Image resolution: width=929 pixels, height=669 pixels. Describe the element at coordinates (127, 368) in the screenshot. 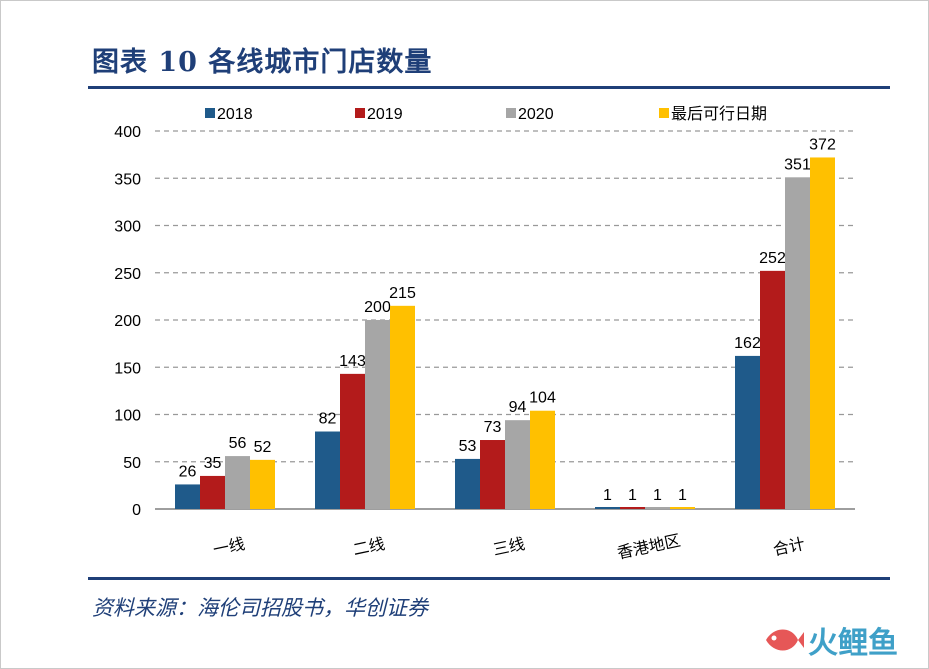

I see `y-tick-label: 150` at that location.